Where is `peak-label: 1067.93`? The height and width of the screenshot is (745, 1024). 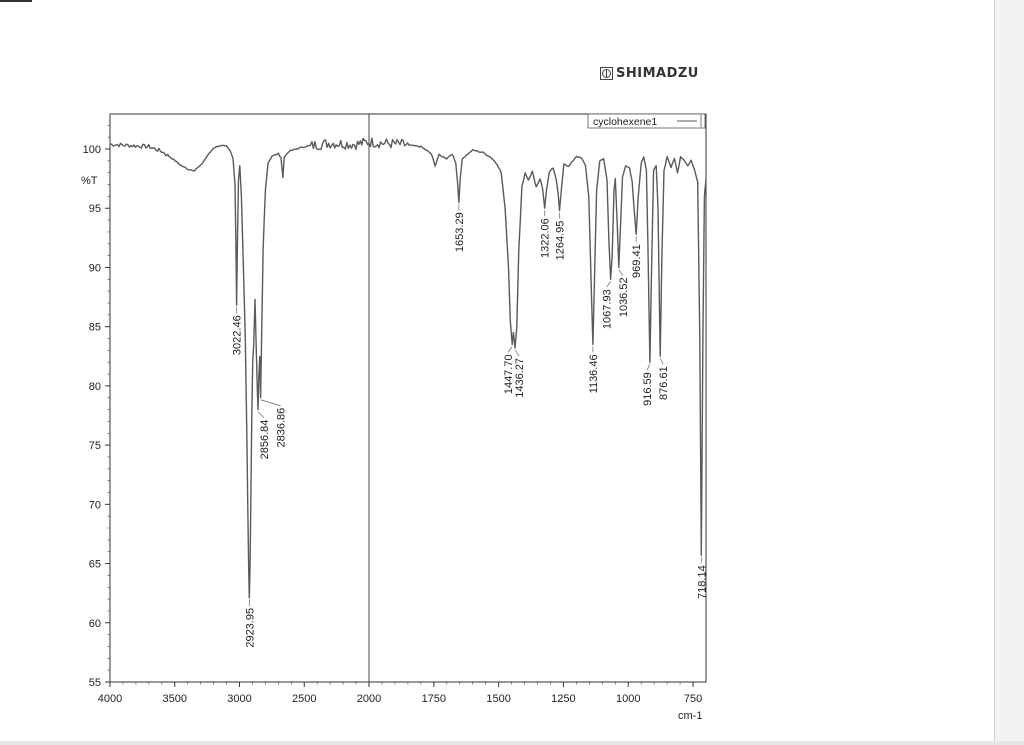
peak-label: 1067.93 is located at coordinates (608, 305).